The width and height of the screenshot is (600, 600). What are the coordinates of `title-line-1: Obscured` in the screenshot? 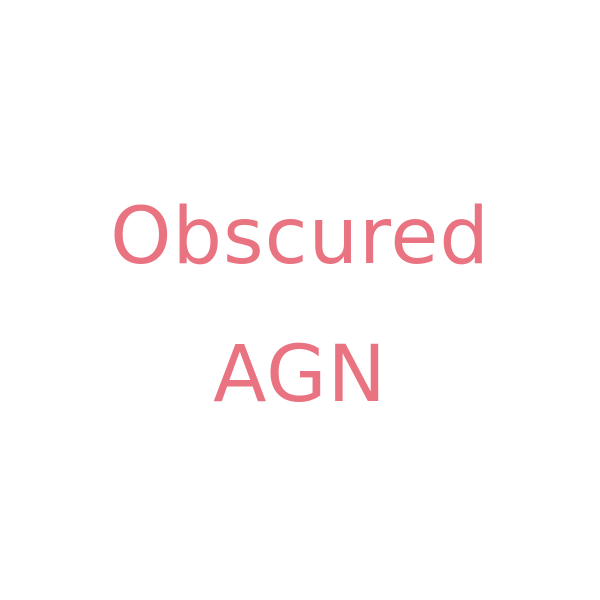 It's located at (300, 237).